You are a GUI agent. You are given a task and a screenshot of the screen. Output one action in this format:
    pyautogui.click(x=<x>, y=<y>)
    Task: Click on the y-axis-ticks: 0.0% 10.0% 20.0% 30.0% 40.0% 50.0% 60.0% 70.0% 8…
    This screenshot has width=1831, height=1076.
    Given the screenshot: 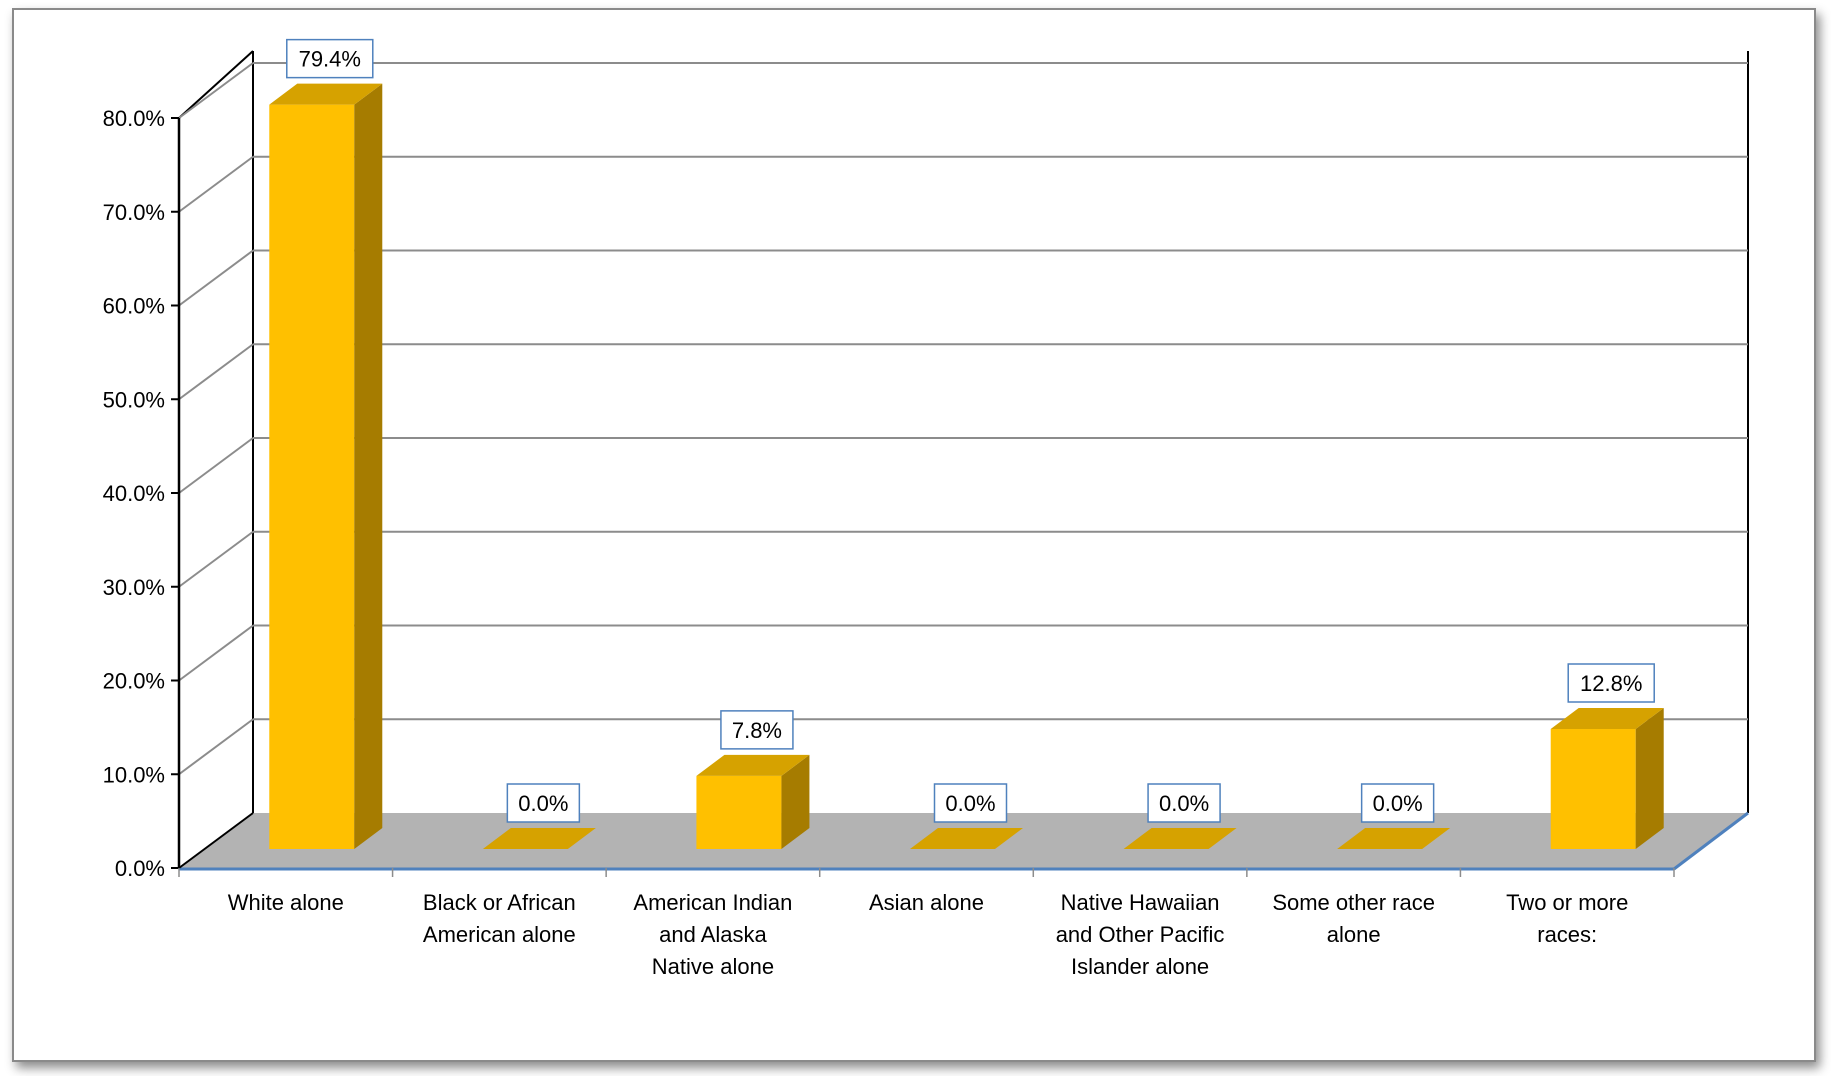 What is the action you would take?
    pyautogui.click(x=141, y=493)
    